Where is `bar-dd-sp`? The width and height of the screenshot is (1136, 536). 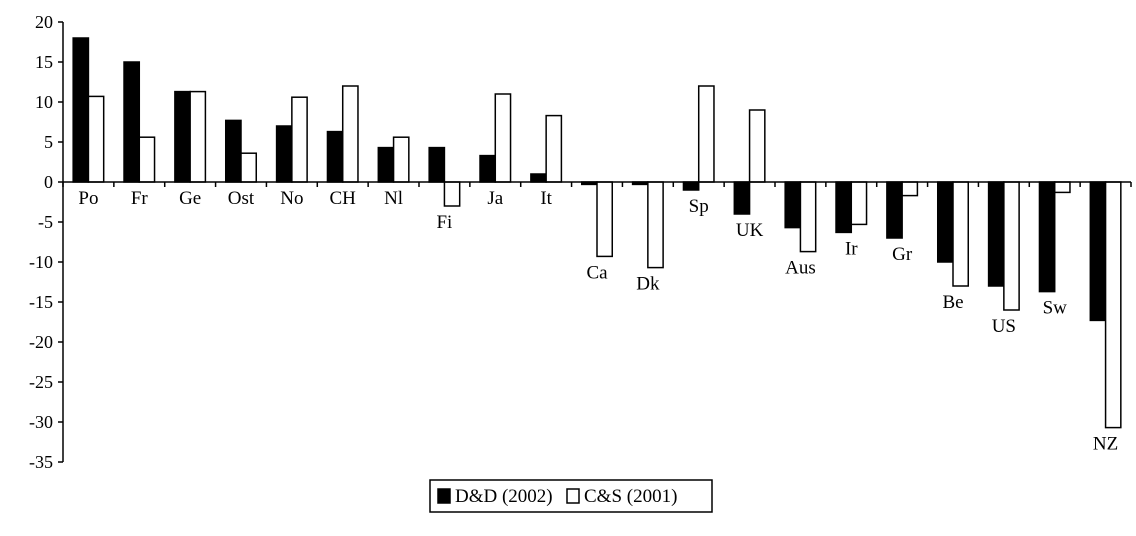 bar-dd-sp is located at coordinates (691, 186).